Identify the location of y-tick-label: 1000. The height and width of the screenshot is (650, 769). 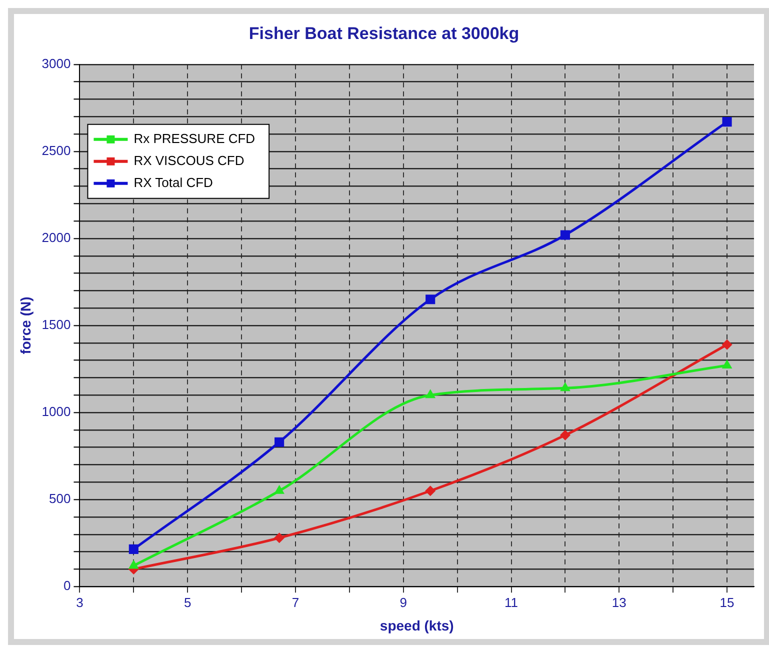
(56, 412).